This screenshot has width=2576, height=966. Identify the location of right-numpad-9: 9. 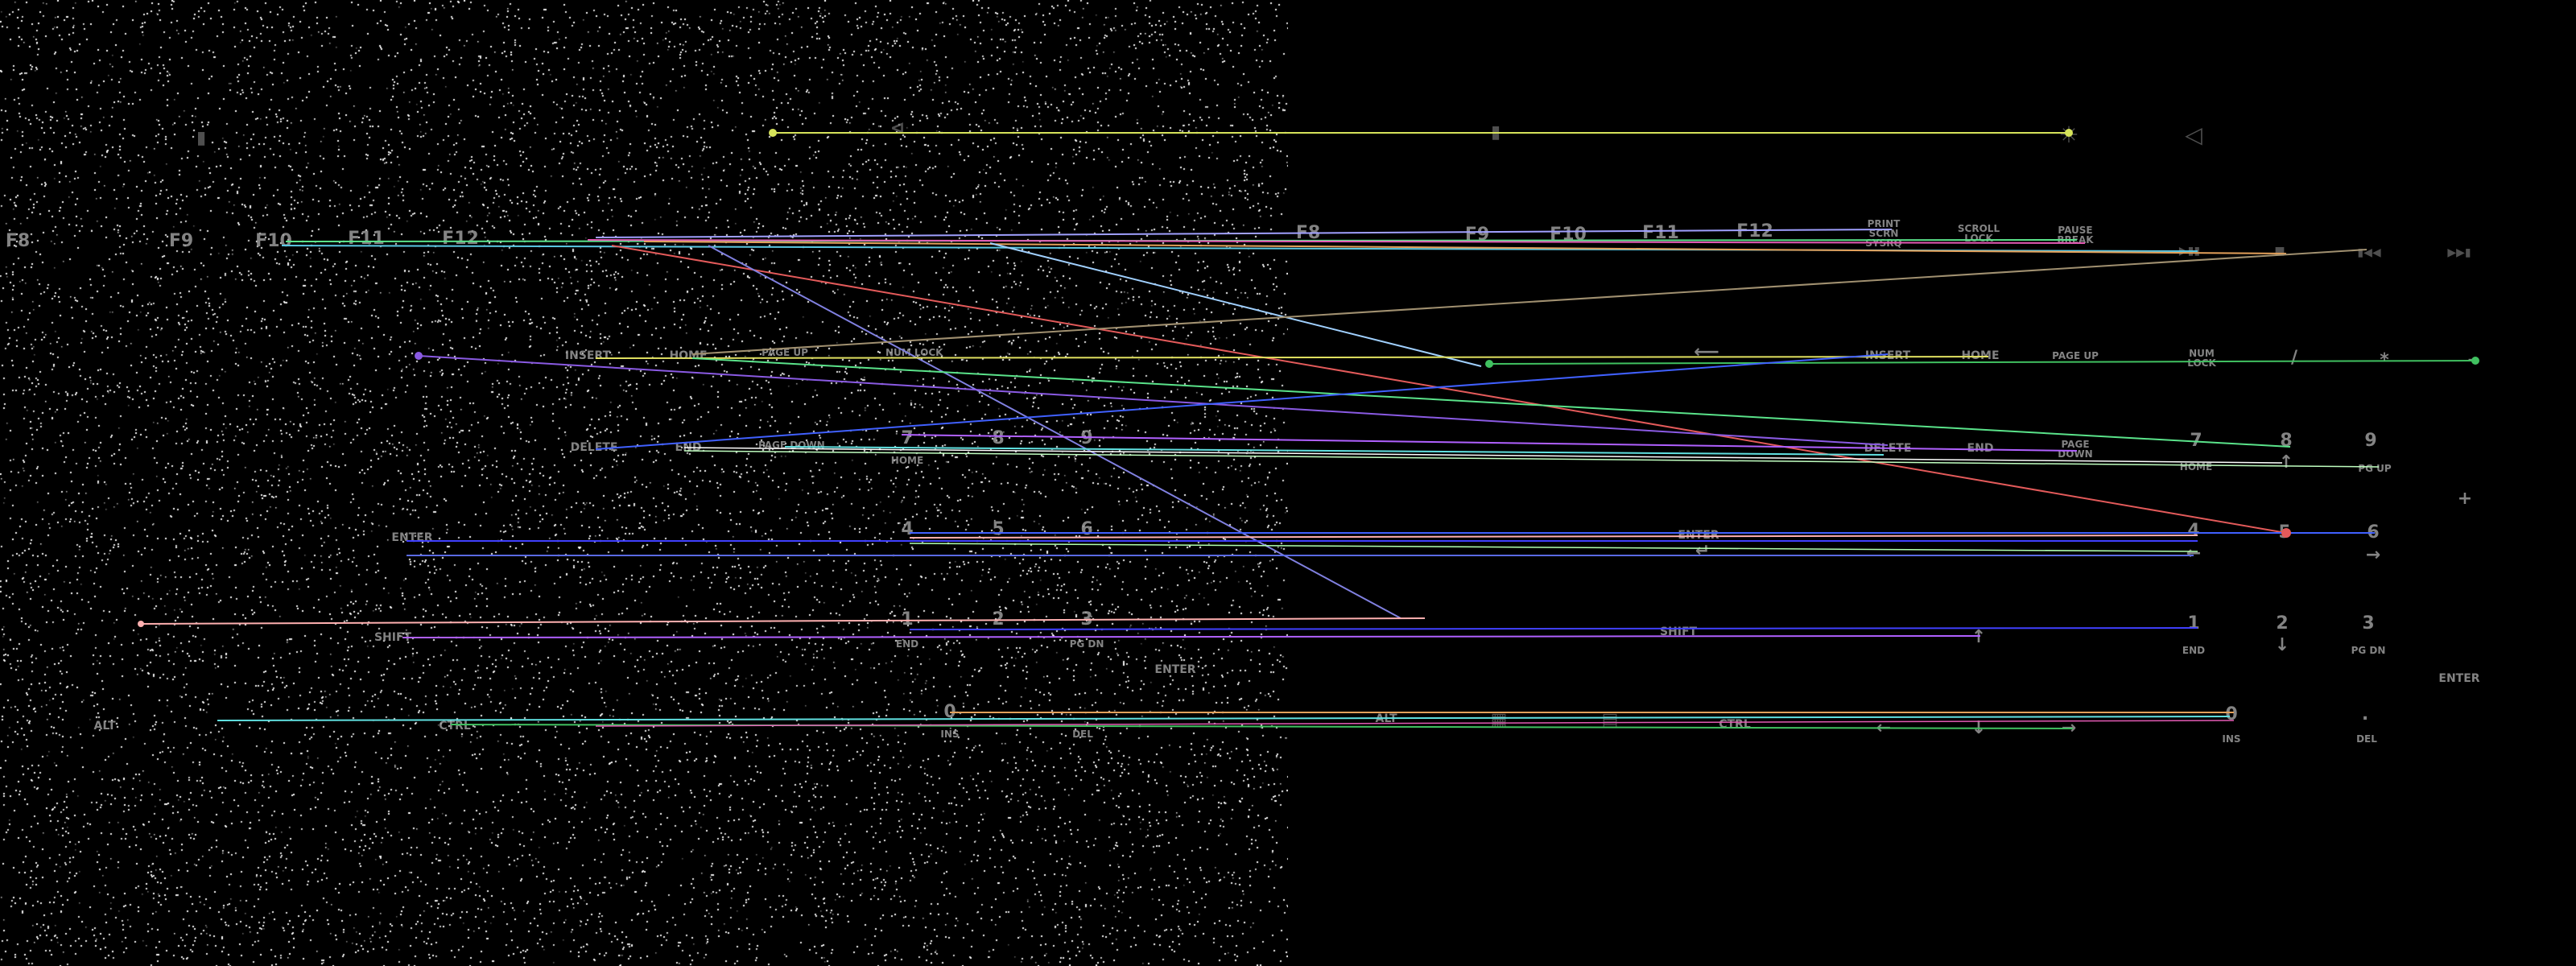
(2370, 441).